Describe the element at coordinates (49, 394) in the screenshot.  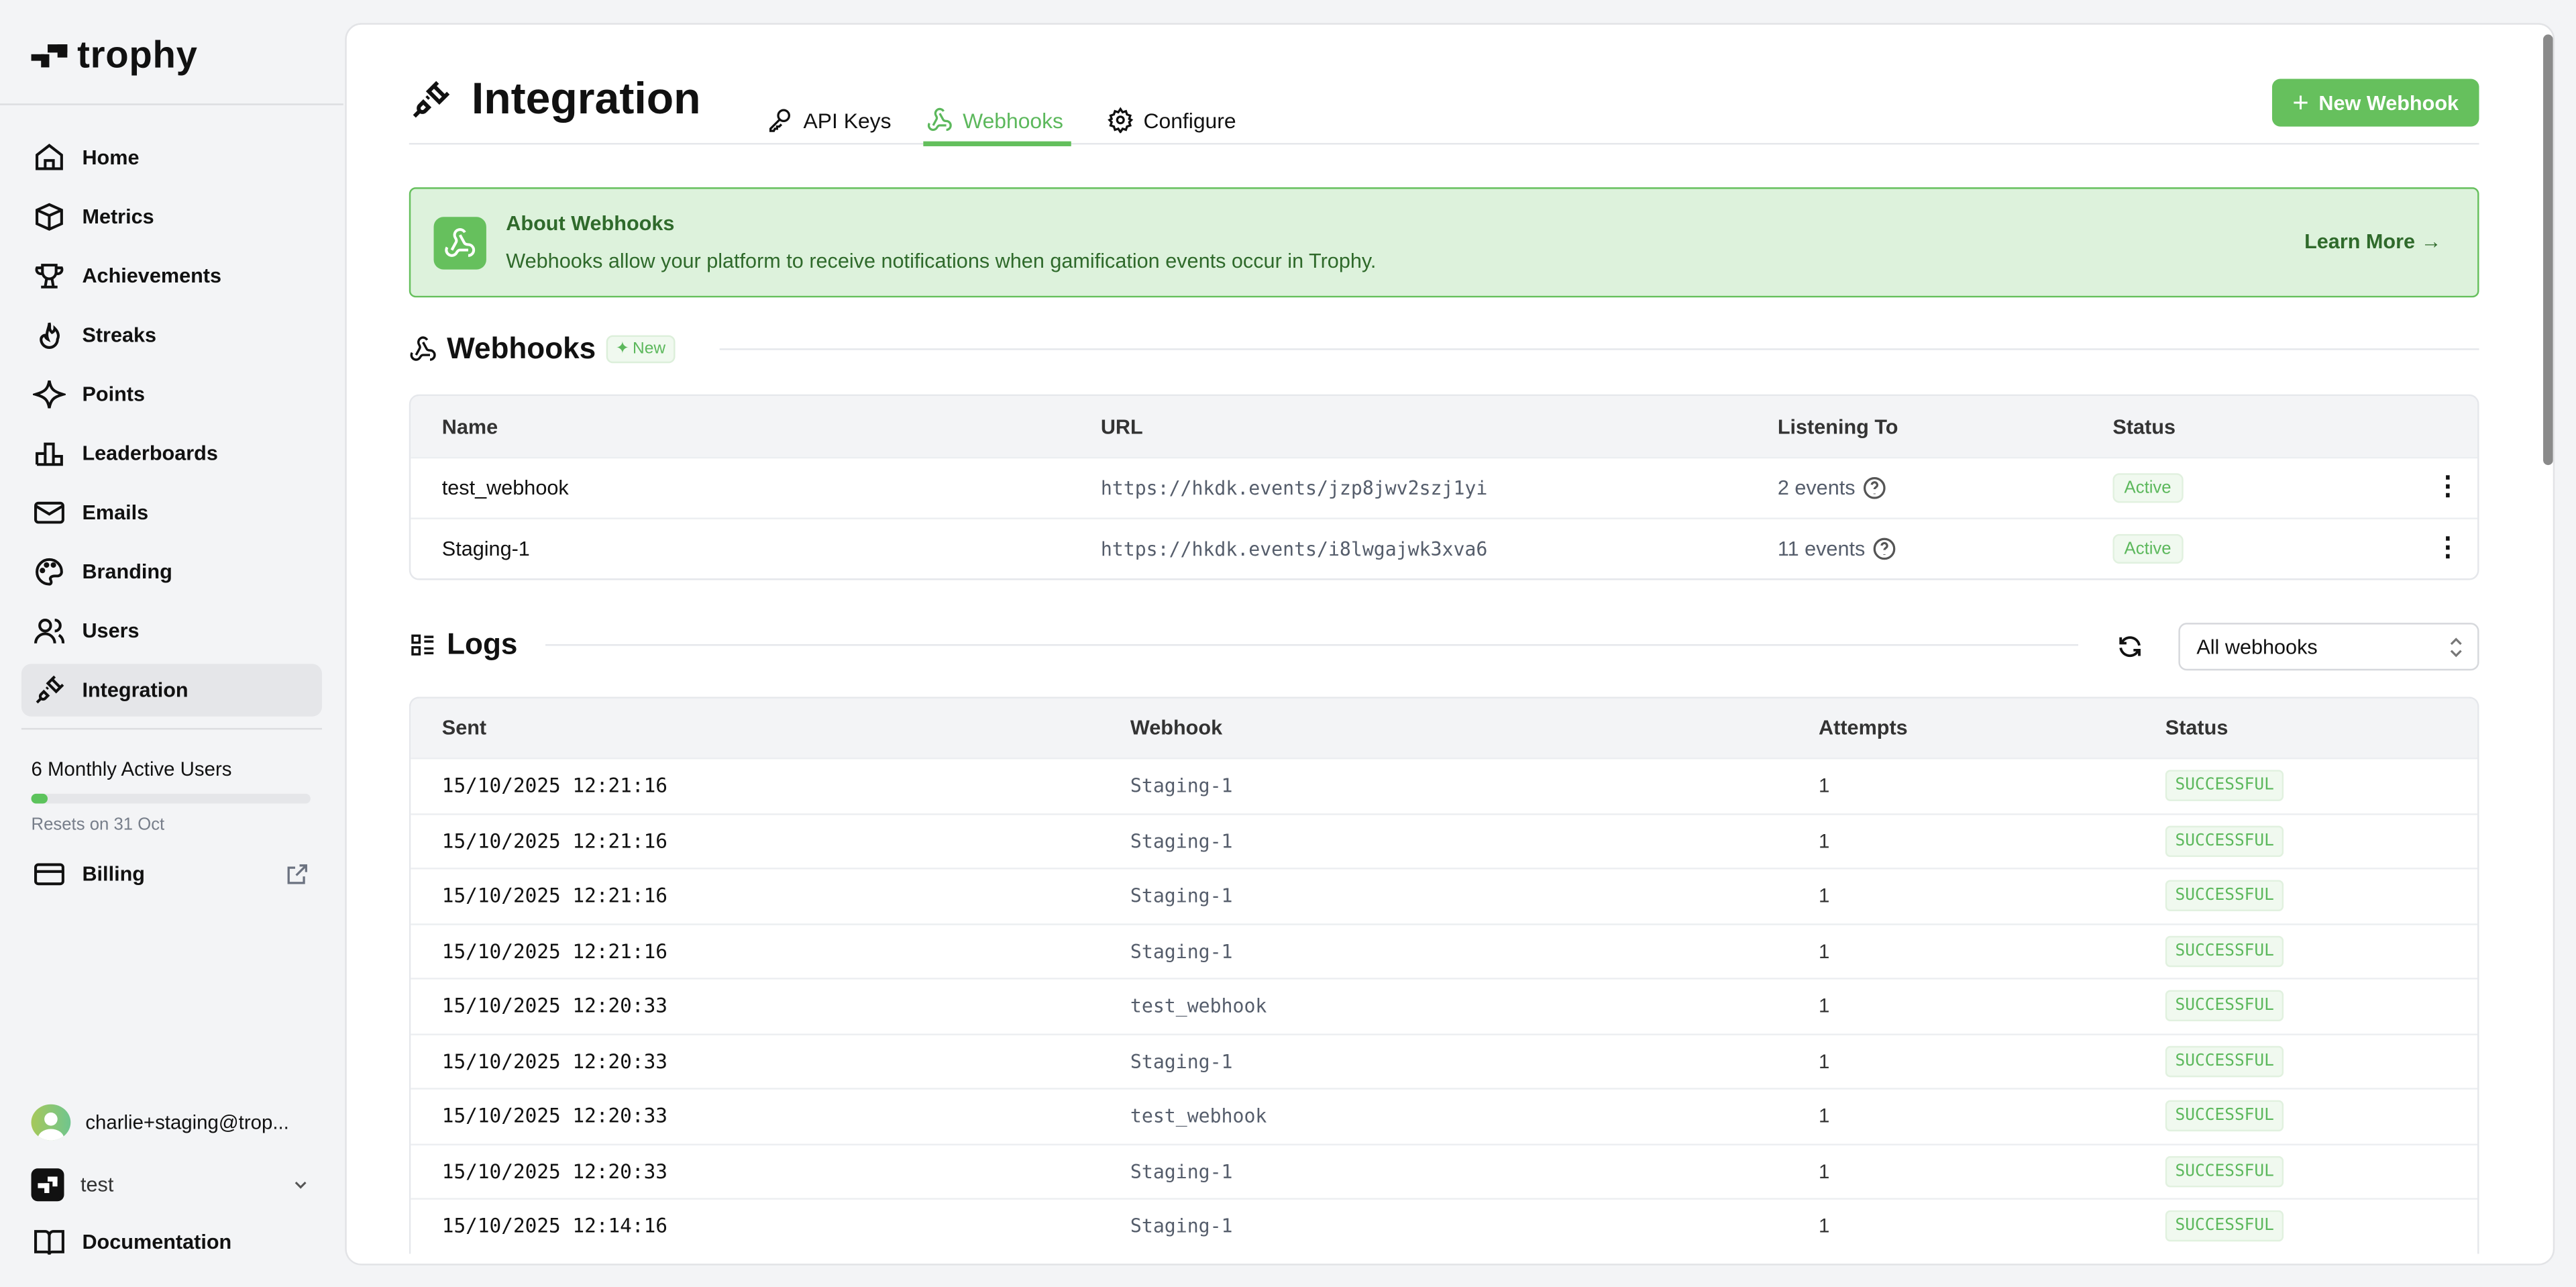
I see `sparkle-icon` at that location.